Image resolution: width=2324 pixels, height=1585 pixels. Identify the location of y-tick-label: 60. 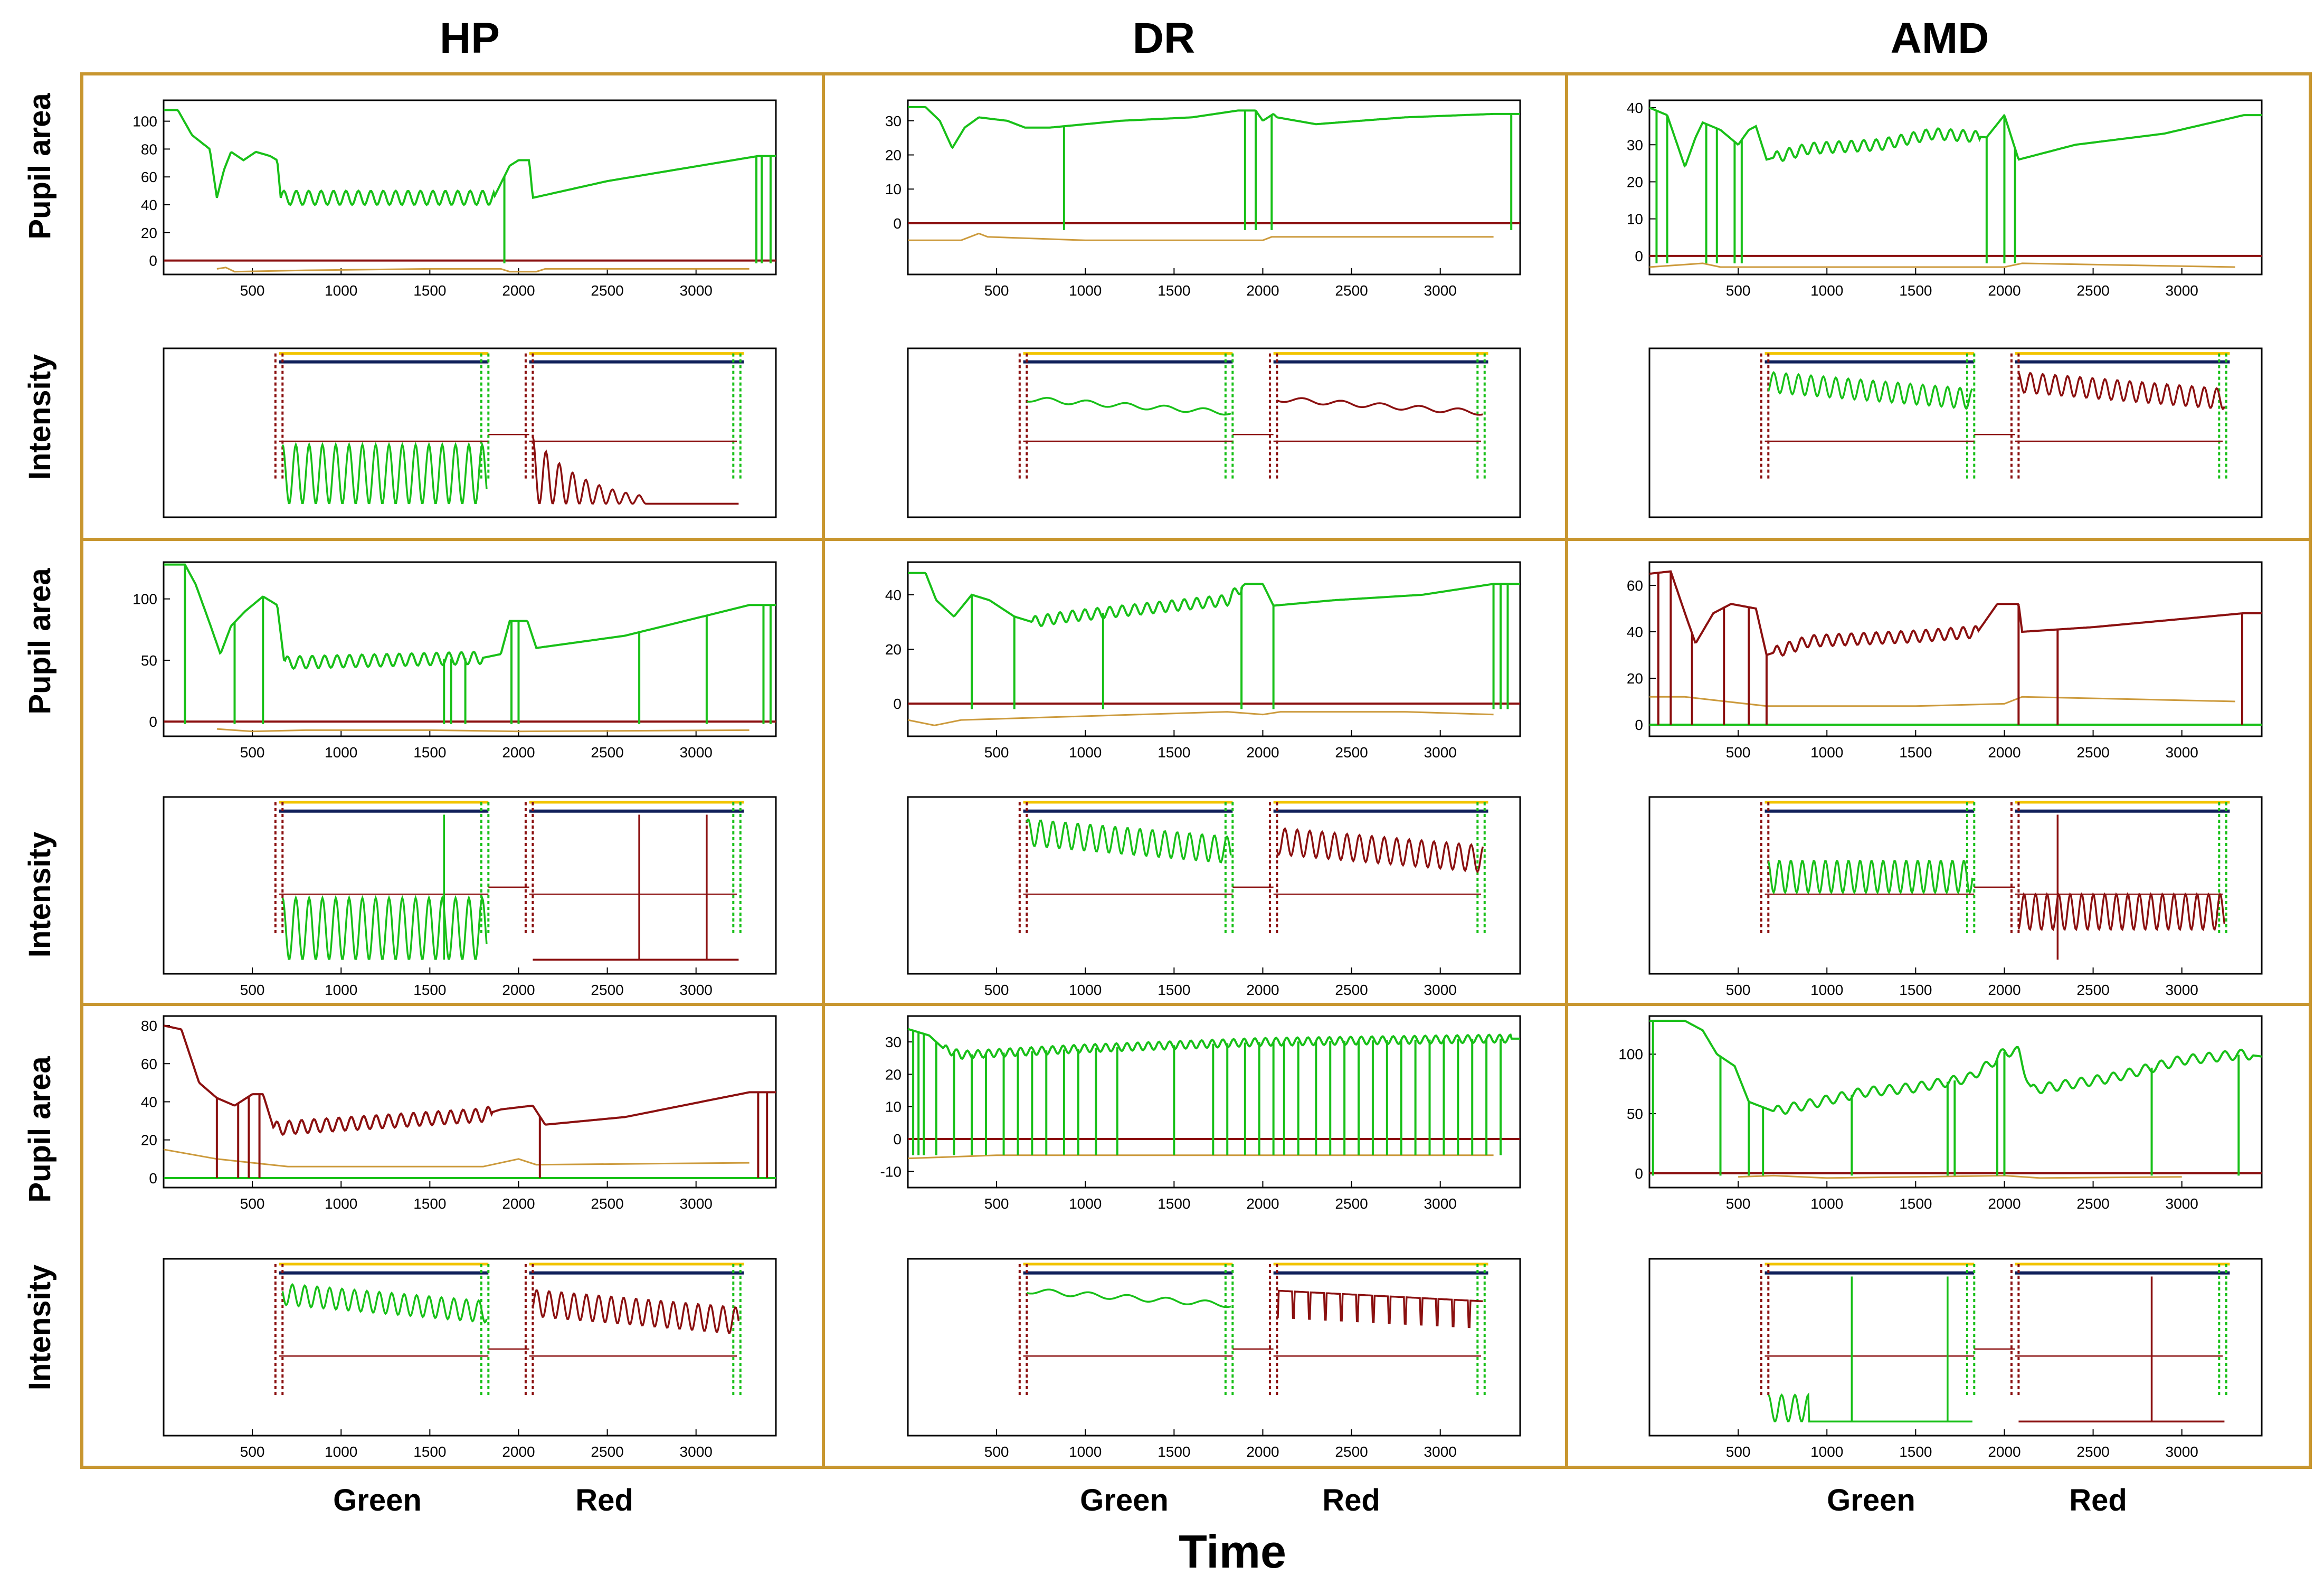
(149, 177).